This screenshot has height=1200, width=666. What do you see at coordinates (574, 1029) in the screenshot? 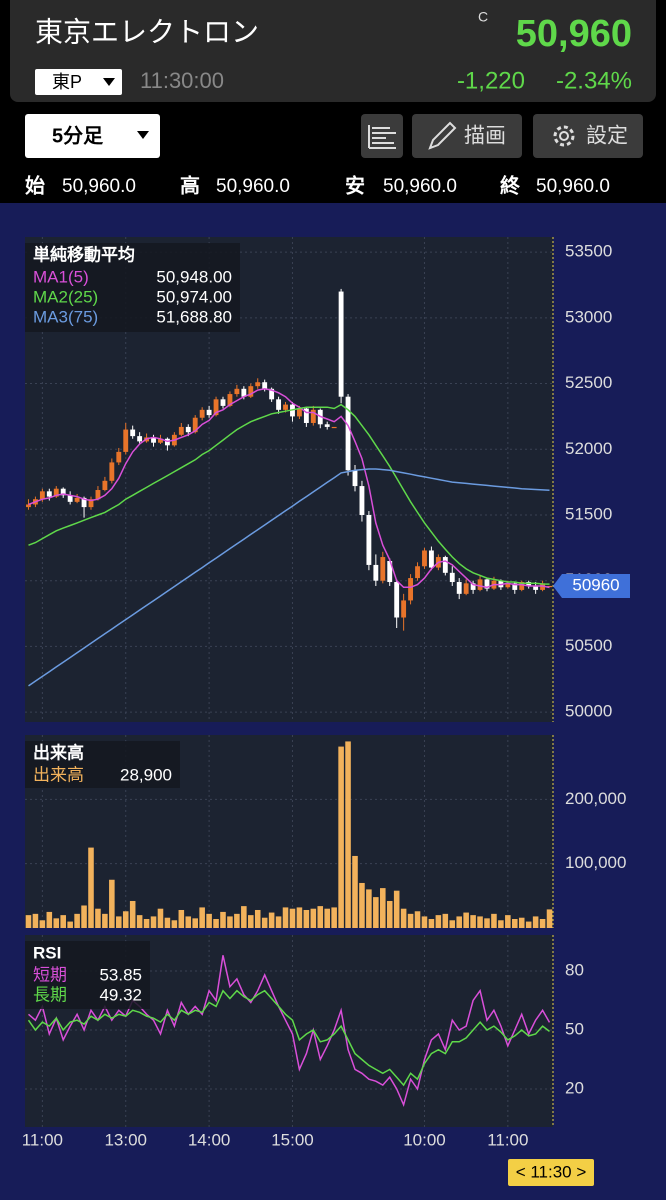
I see `y-tick-label: 50` at bounding box center [574, 1029].